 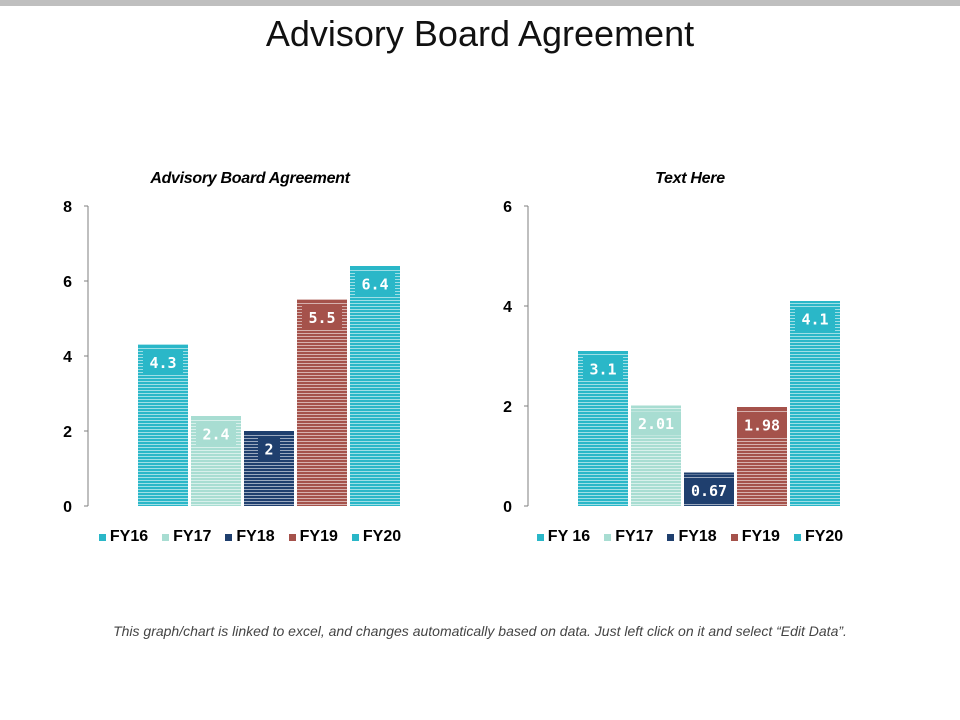 I want to click on data-label: 3.1, so click(x=602, y=369).